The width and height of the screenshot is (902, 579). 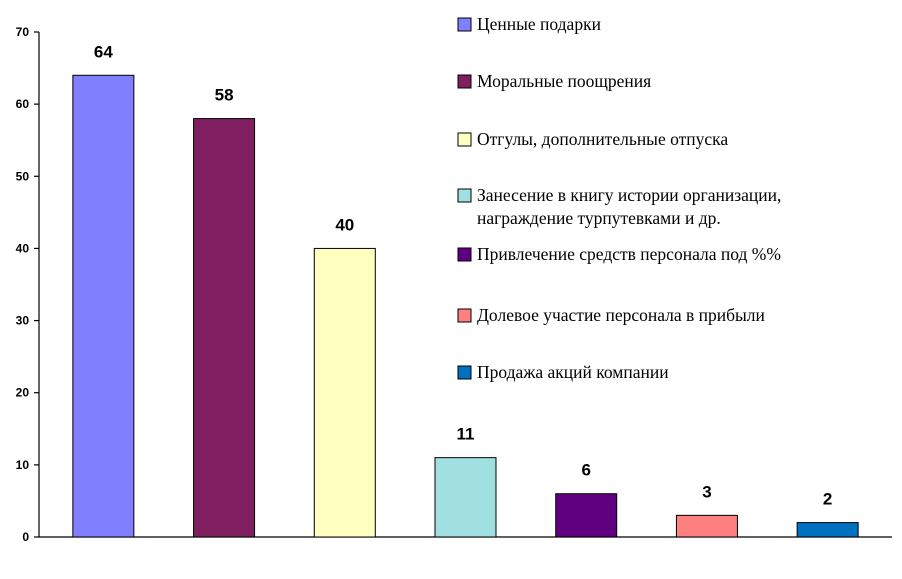 I want to click on data-label: 2, so click(x=827, y=499).